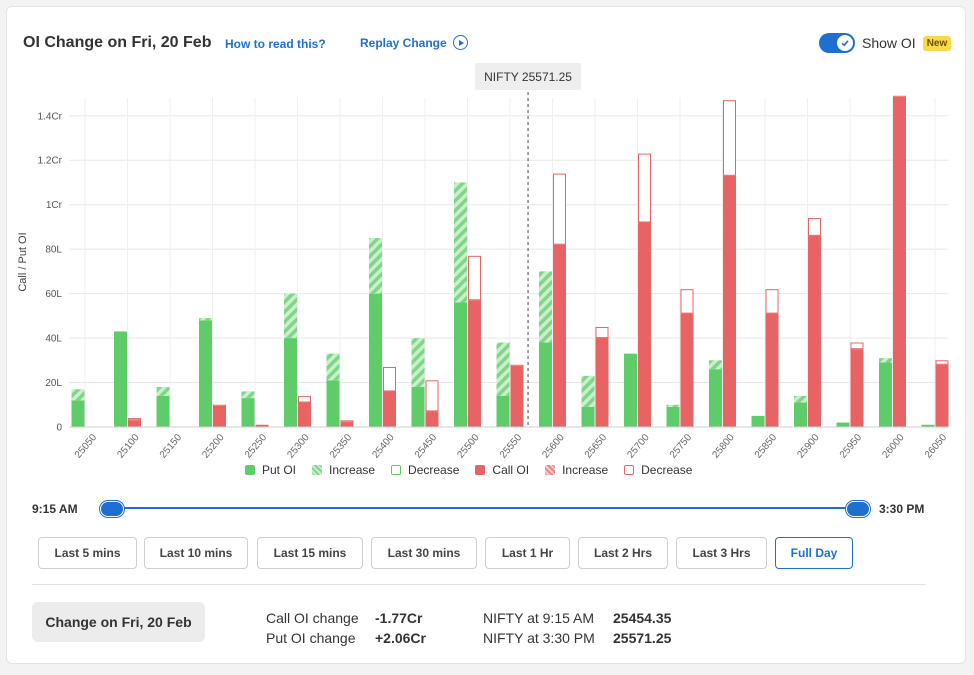  What do you see at coordinates (667, 470) in the screenshot?
I see `legend-call-decrease-label: Decrease` at bounding box center [667, 470].